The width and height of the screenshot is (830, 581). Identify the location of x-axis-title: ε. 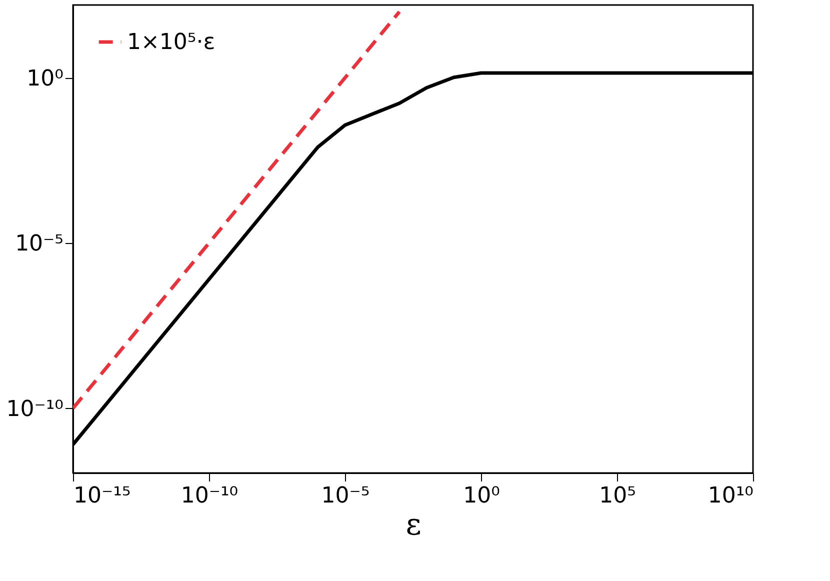
(414, 525).